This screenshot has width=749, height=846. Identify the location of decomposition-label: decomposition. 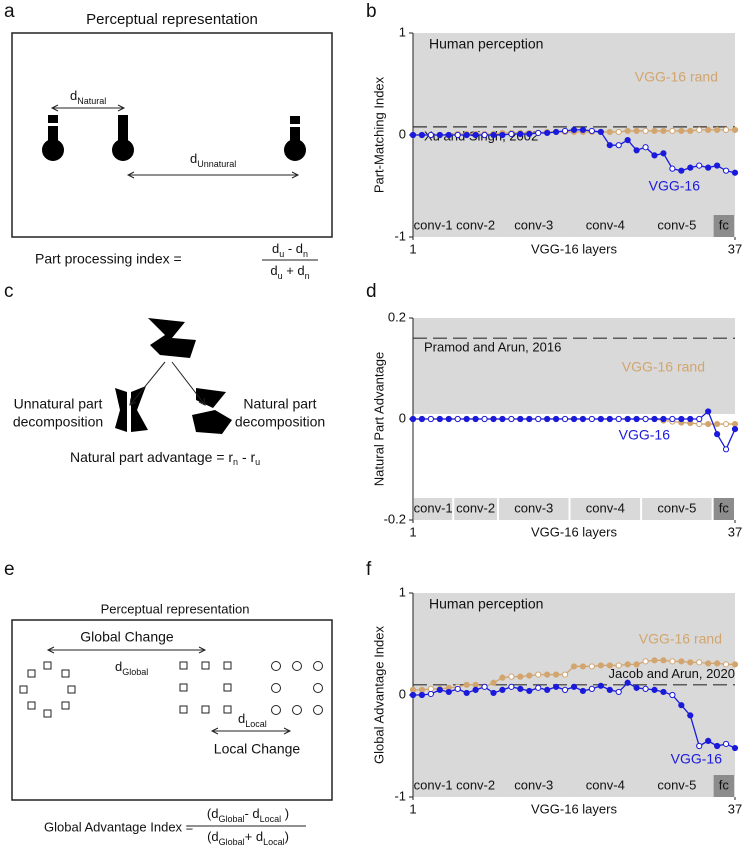
(280, 422).